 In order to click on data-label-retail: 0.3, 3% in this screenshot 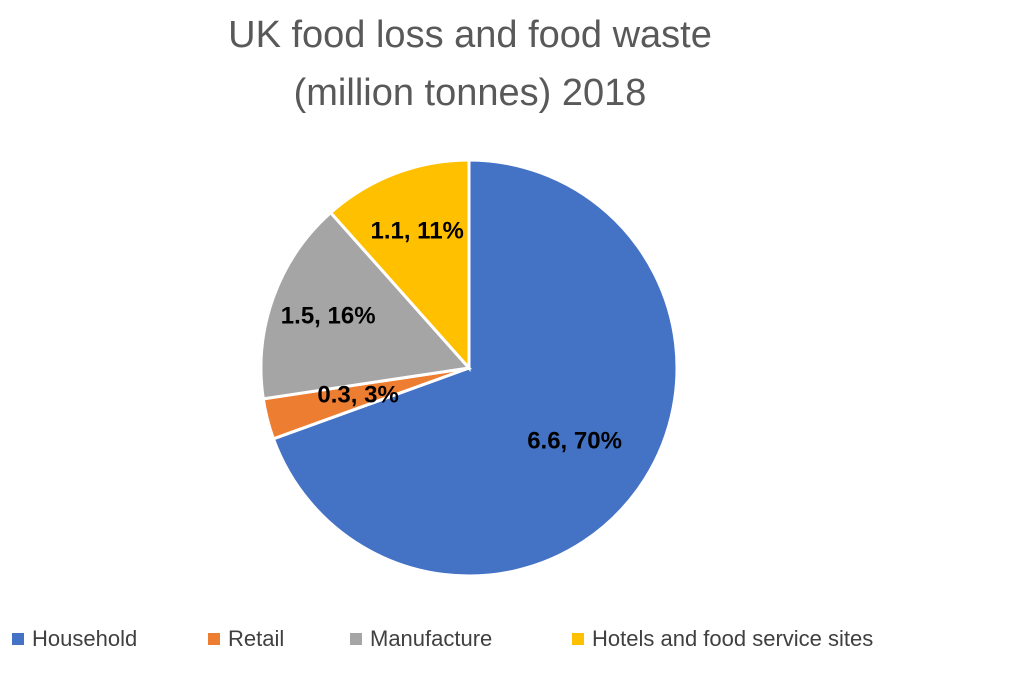, I will do `click(357, 394)`.